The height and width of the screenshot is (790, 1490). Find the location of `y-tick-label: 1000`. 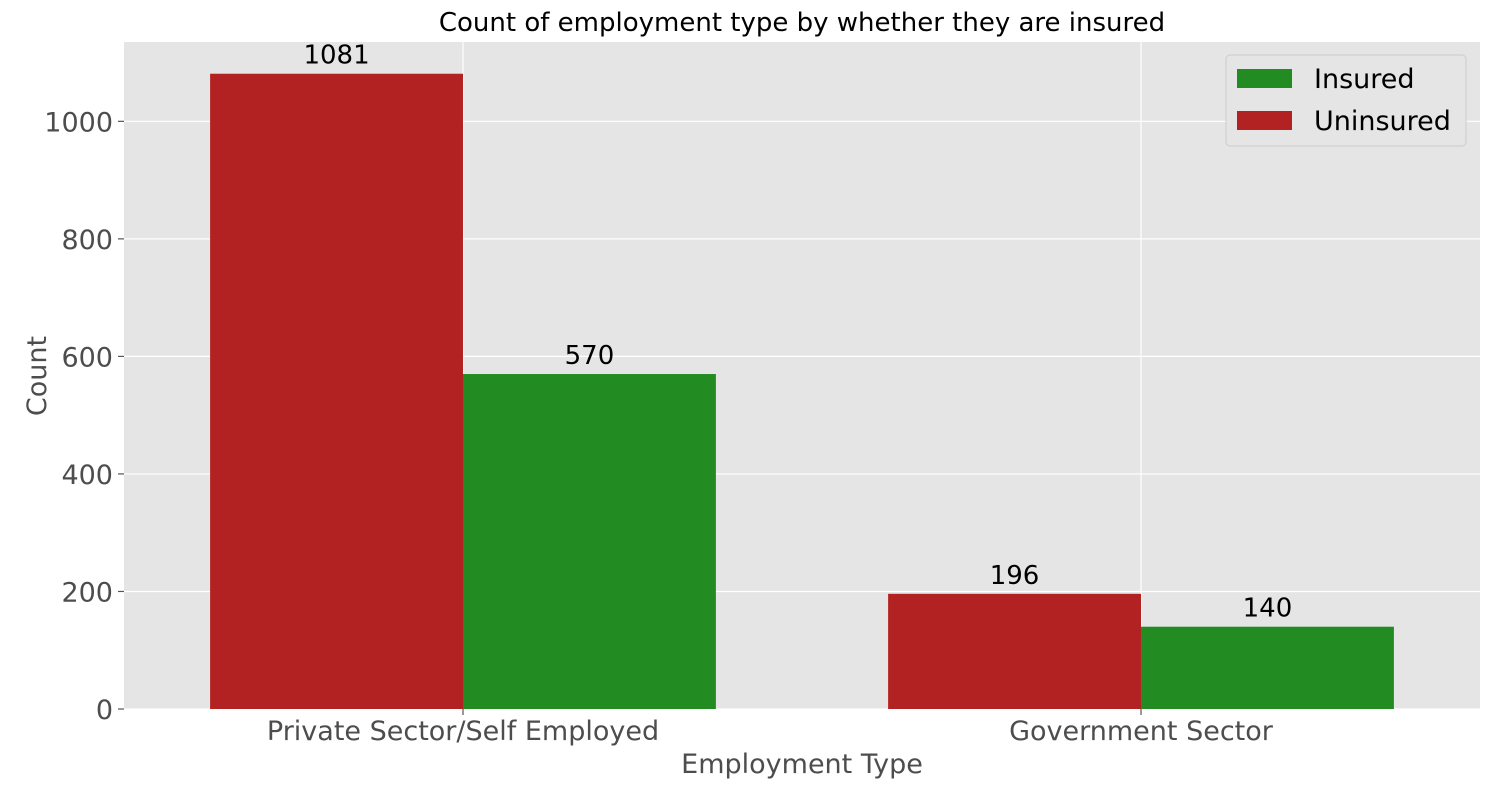

y-tick-label: 1000 is located at coordinates (78, 122).